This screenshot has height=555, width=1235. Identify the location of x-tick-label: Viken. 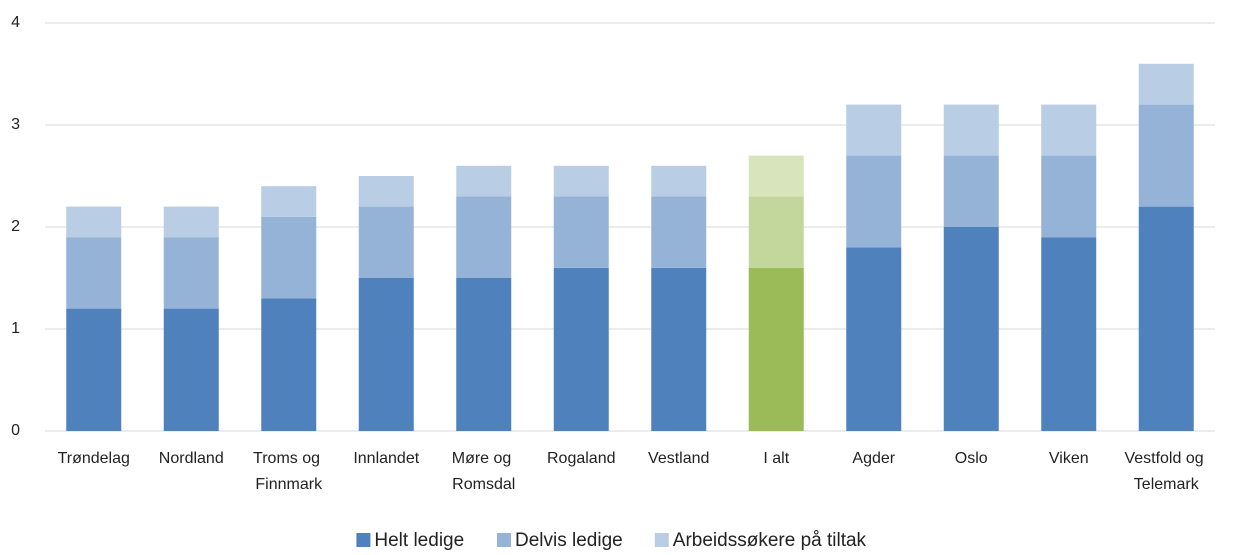
(1069, 458).